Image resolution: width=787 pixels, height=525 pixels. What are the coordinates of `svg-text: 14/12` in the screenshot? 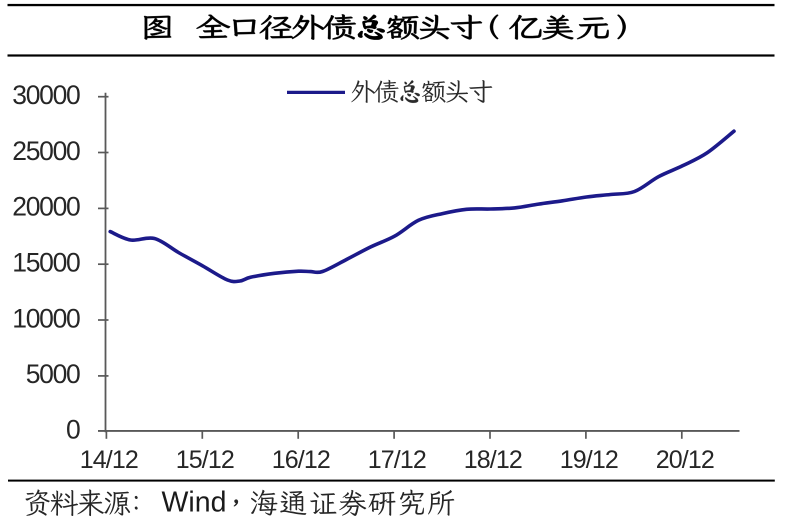 It's located at (109, 460).